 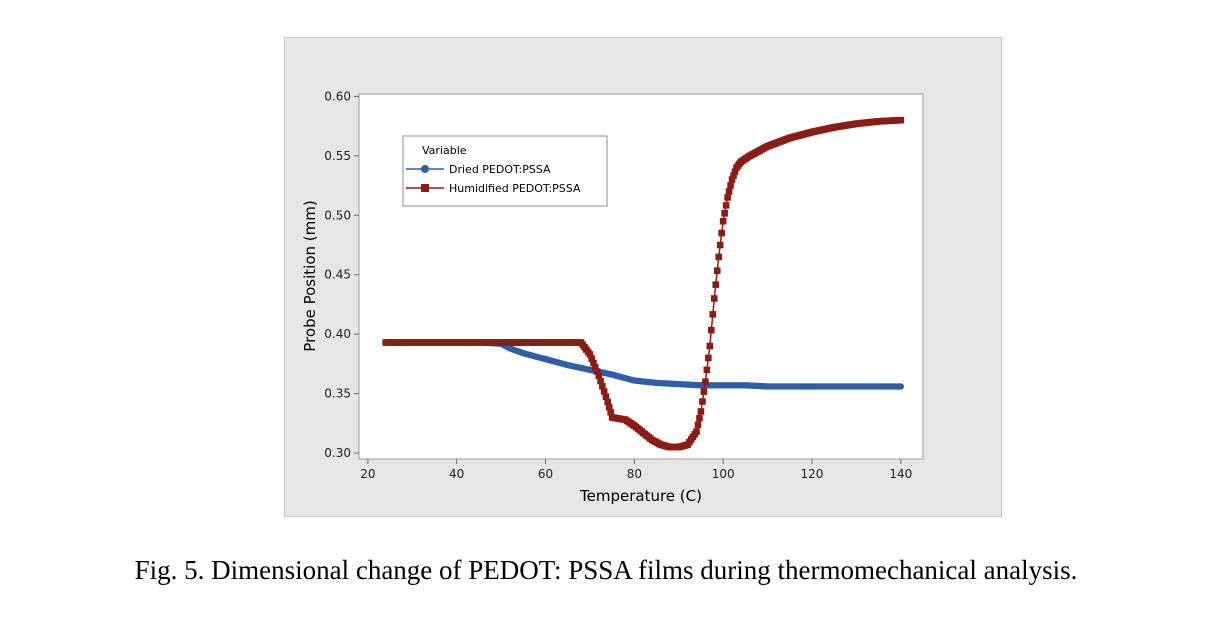 What do you see at coordinates (900, 474) in the screenshot?
I see `x-tick-label: 140` at bounding box center [900, 474].